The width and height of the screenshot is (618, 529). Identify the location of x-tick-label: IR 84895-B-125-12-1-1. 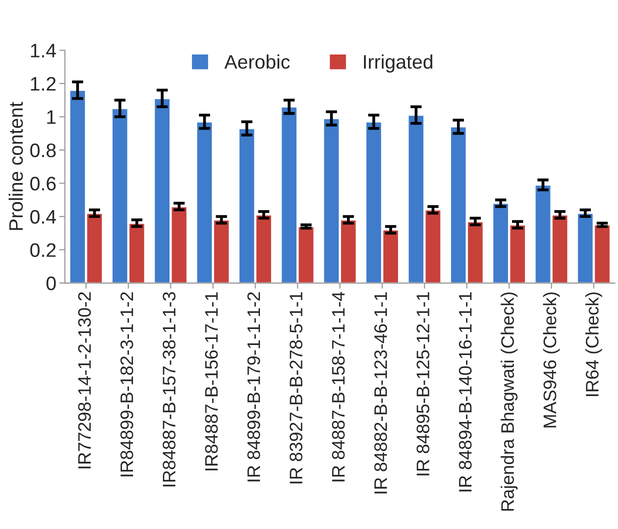
(423, 384).